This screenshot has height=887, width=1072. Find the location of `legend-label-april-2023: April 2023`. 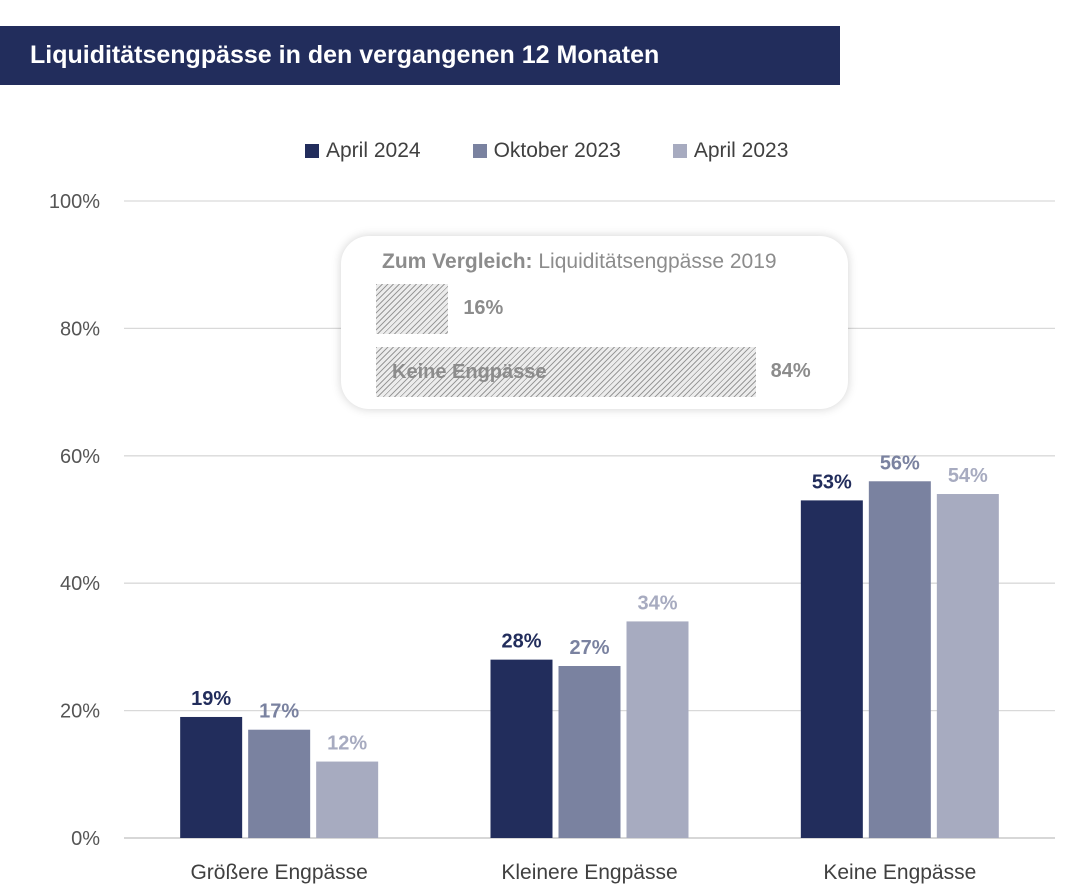

legend-label-april-2023: April 2023 is located at coordinates (741, 150).